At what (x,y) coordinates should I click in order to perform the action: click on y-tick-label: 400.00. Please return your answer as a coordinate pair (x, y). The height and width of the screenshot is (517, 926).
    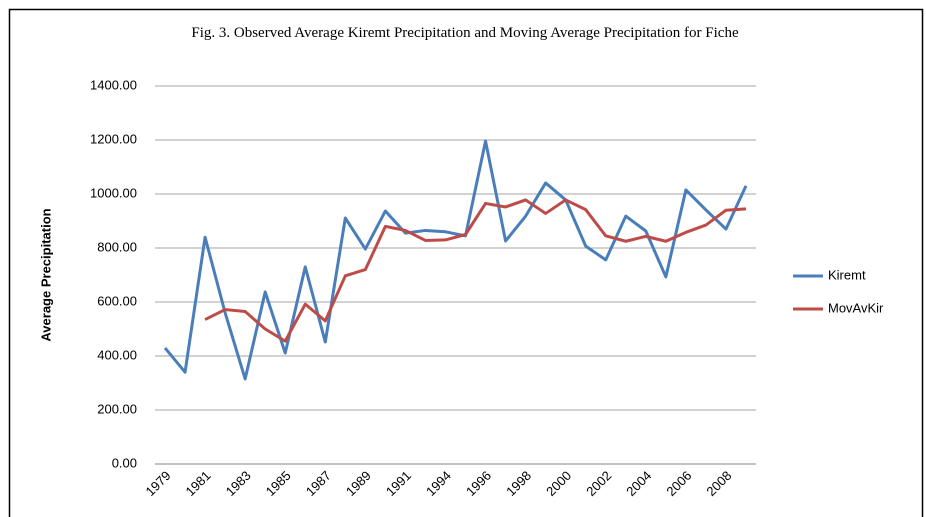
    Looking at the image, I should click on (117, 354).